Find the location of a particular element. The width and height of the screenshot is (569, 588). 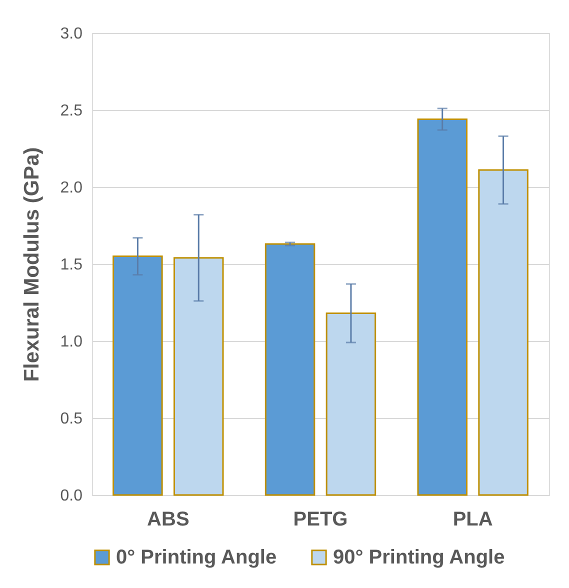

y-tick-label: 3.0 is located at coordinates (71, 34).